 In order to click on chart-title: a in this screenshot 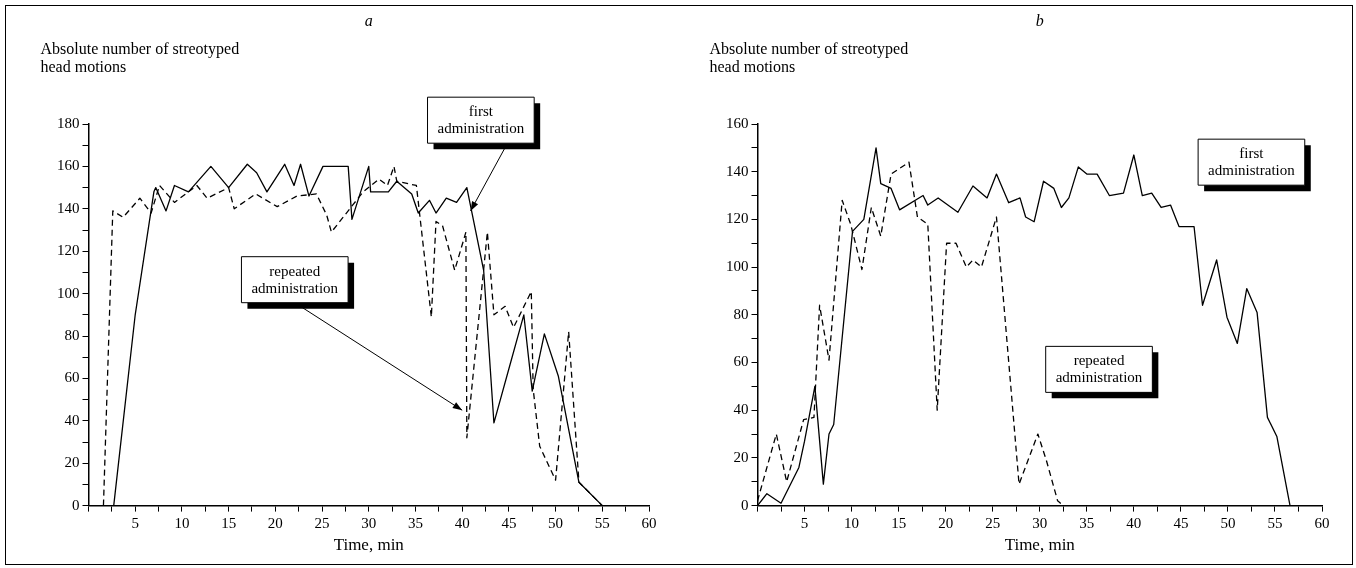, I will do `click(368, 20)`.